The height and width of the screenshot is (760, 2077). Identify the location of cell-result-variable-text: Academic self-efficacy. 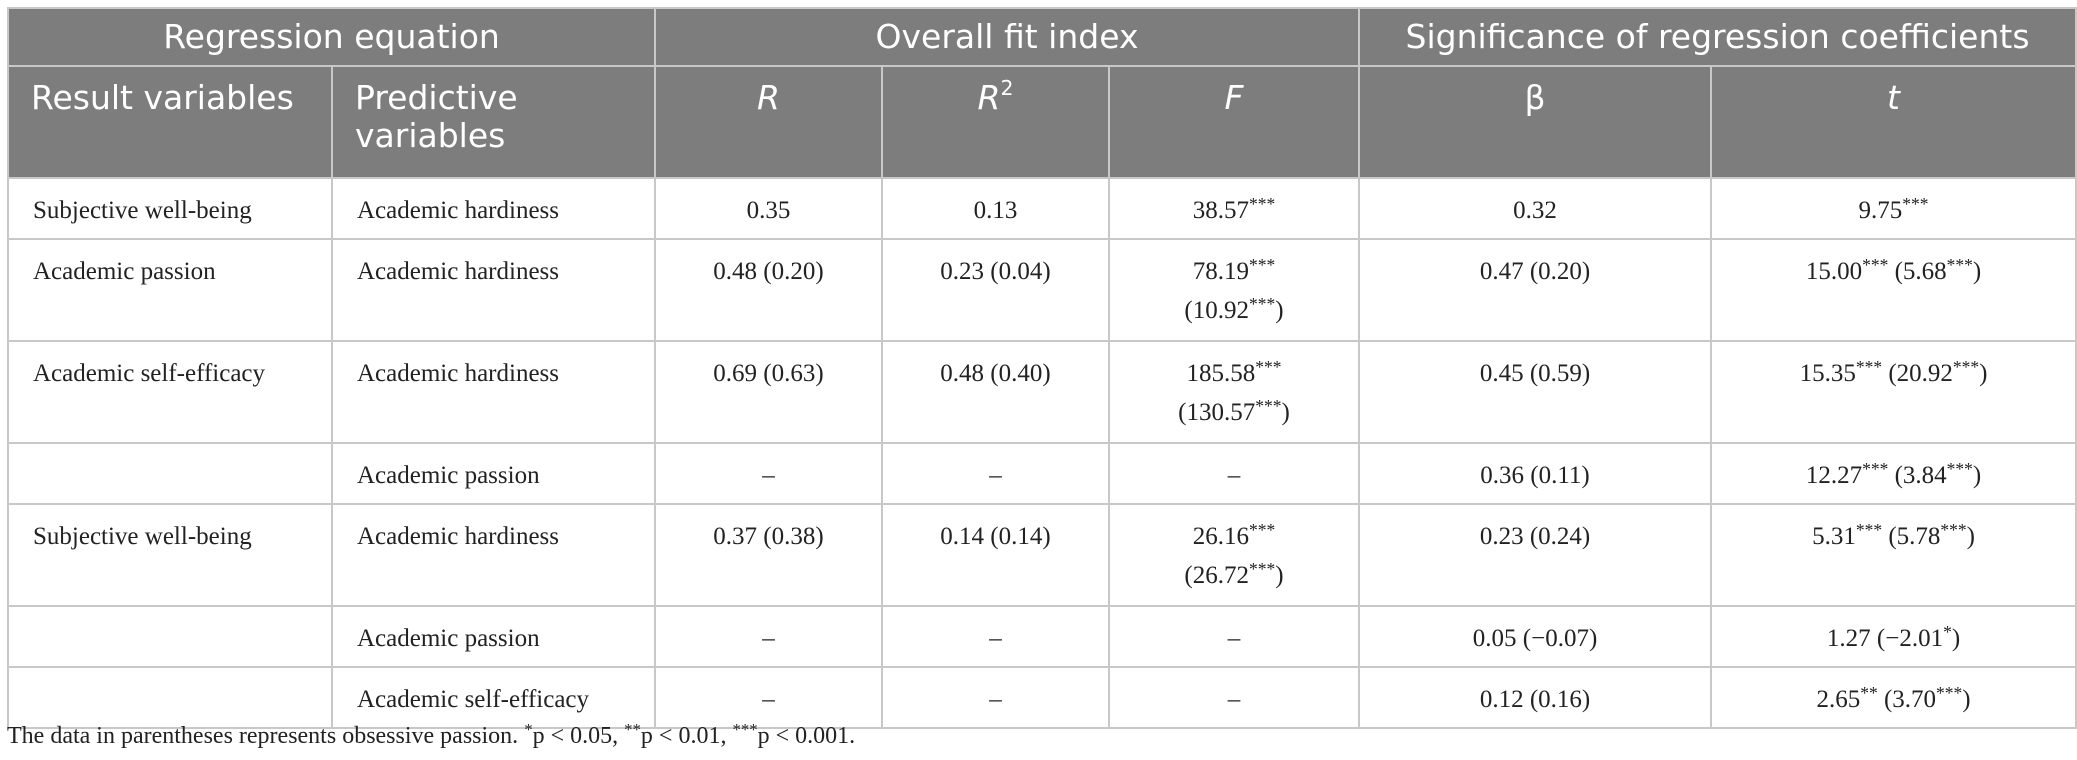
(149, 373).